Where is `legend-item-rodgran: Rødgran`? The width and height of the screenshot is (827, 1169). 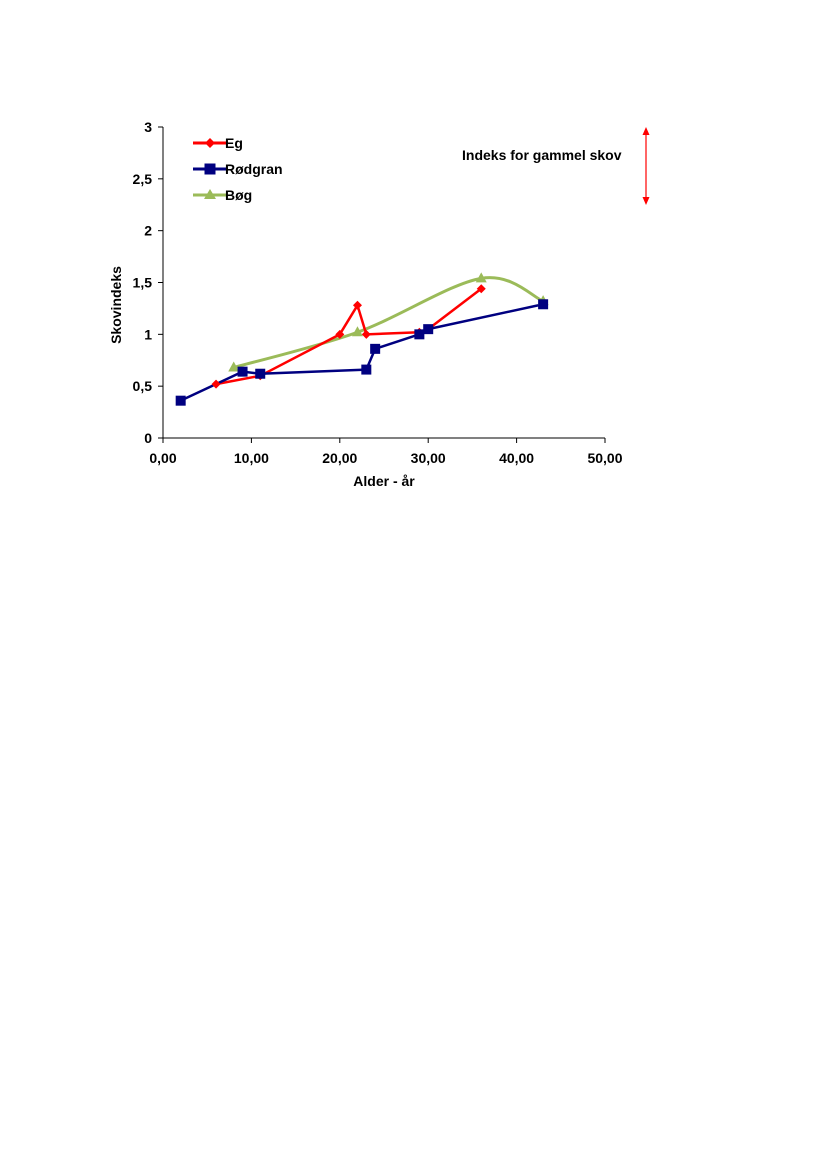
legend-item-rodgran: Rødgran is located at coordinates (238, 169).